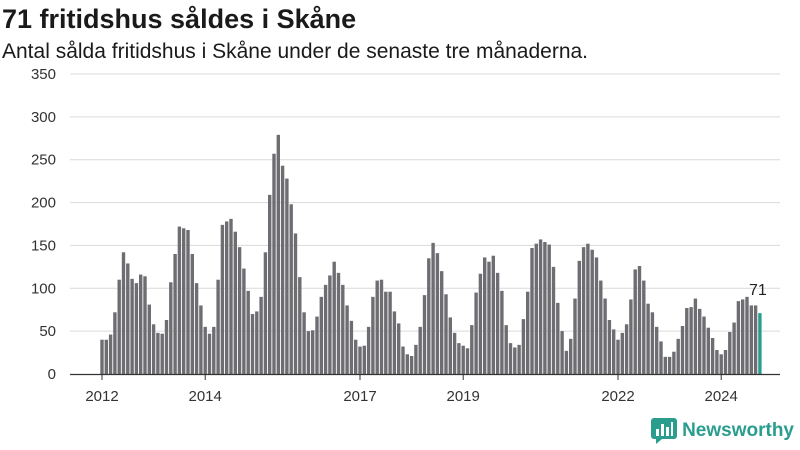 The width and height of the screenshot is (800, 450). What do you see at coordinates (179, 19) in the screenshot?
I see `chart-title: 71 fritidshus såldes i Skåne` at bounding box center [179, 19].